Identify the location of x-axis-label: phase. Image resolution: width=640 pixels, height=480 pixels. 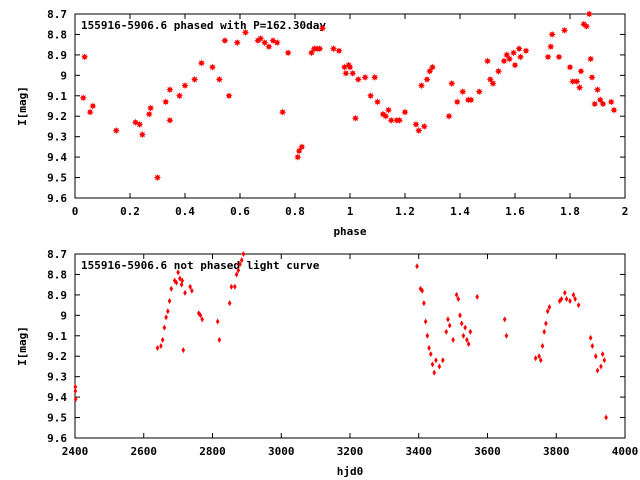
(349, 231).